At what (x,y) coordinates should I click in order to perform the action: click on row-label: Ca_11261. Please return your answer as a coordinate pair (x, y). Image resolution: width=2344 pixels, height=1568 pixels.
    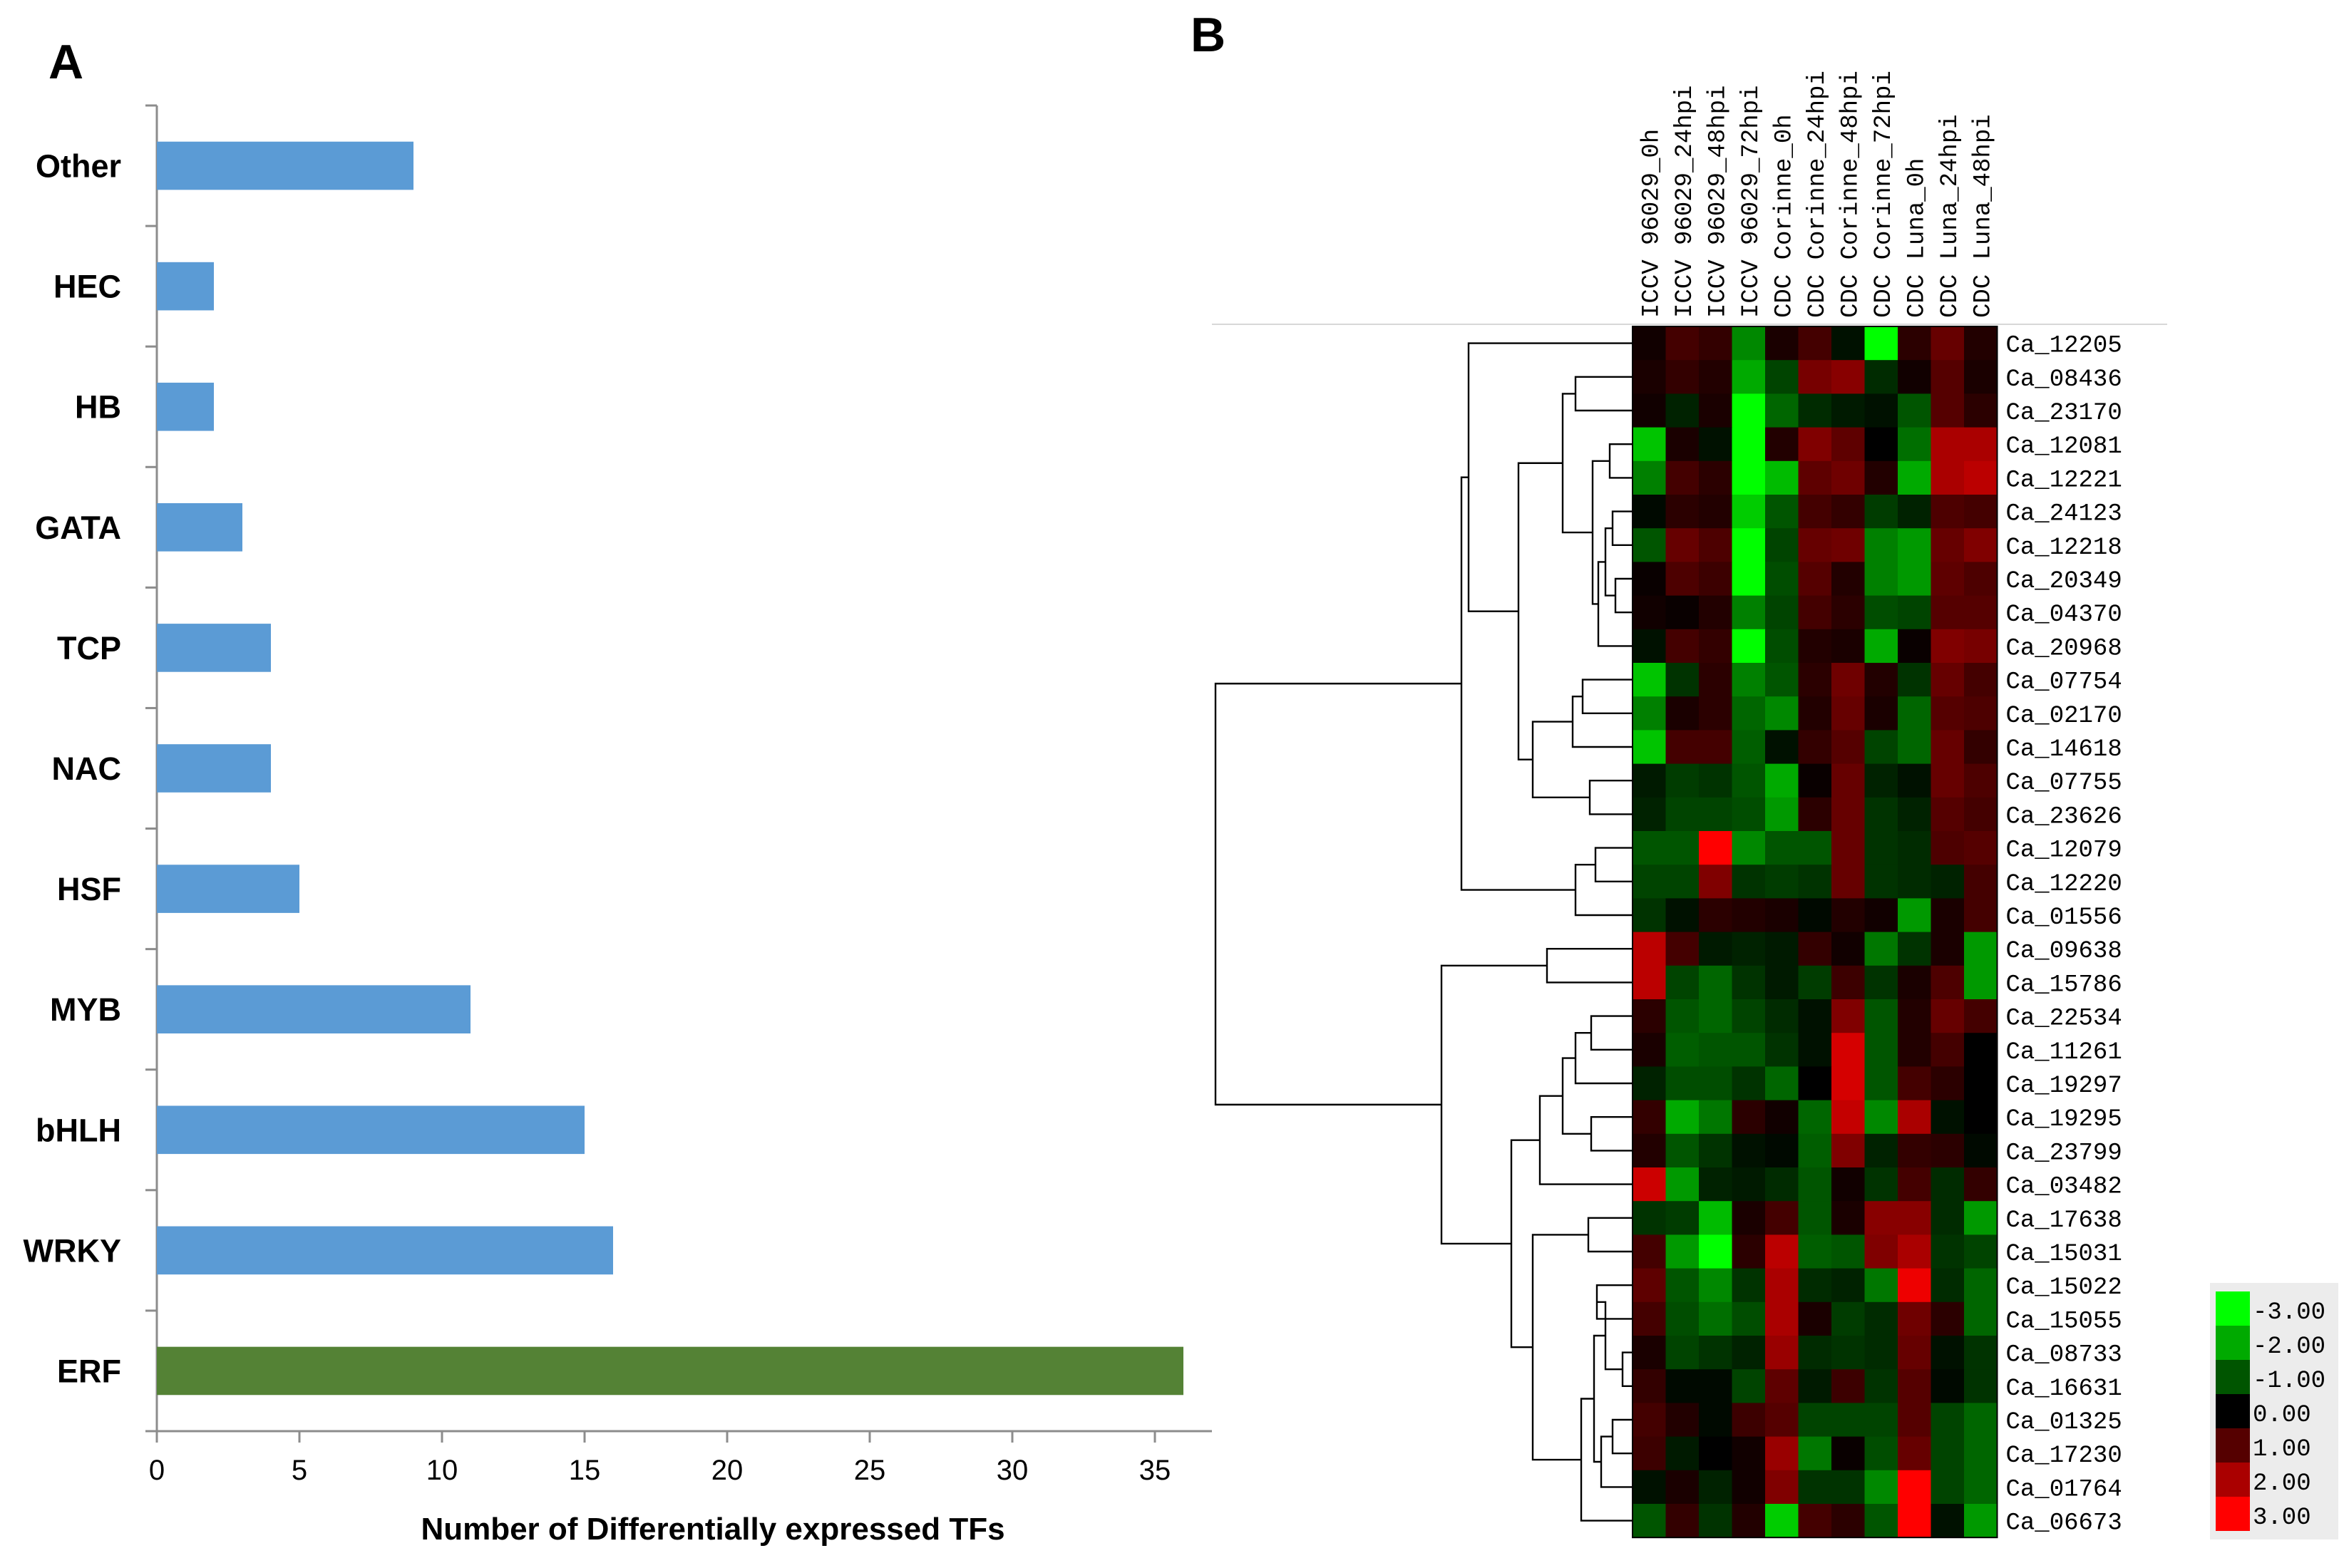
    Looking at the image, I should click on (2064, 1053).